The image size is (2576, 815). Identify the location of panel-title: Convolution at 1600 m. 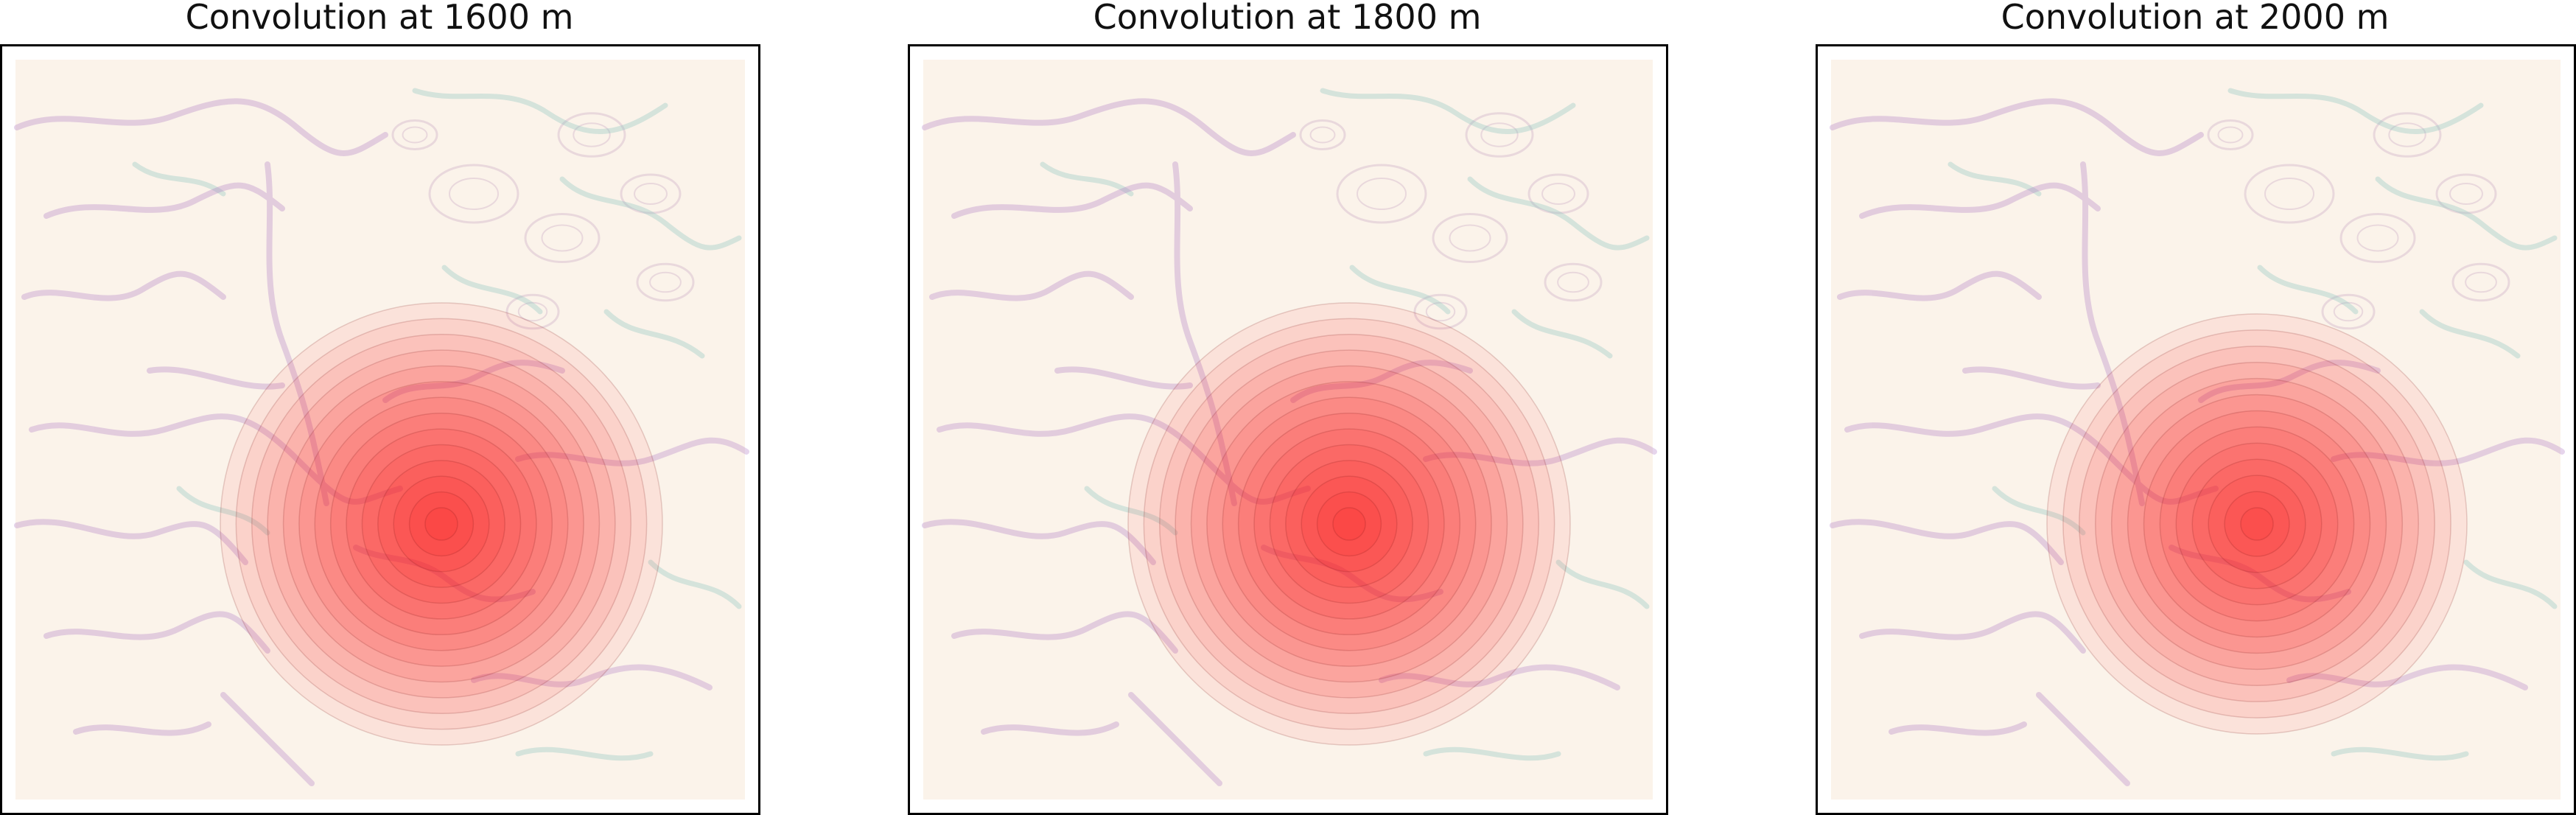
(379, 18).